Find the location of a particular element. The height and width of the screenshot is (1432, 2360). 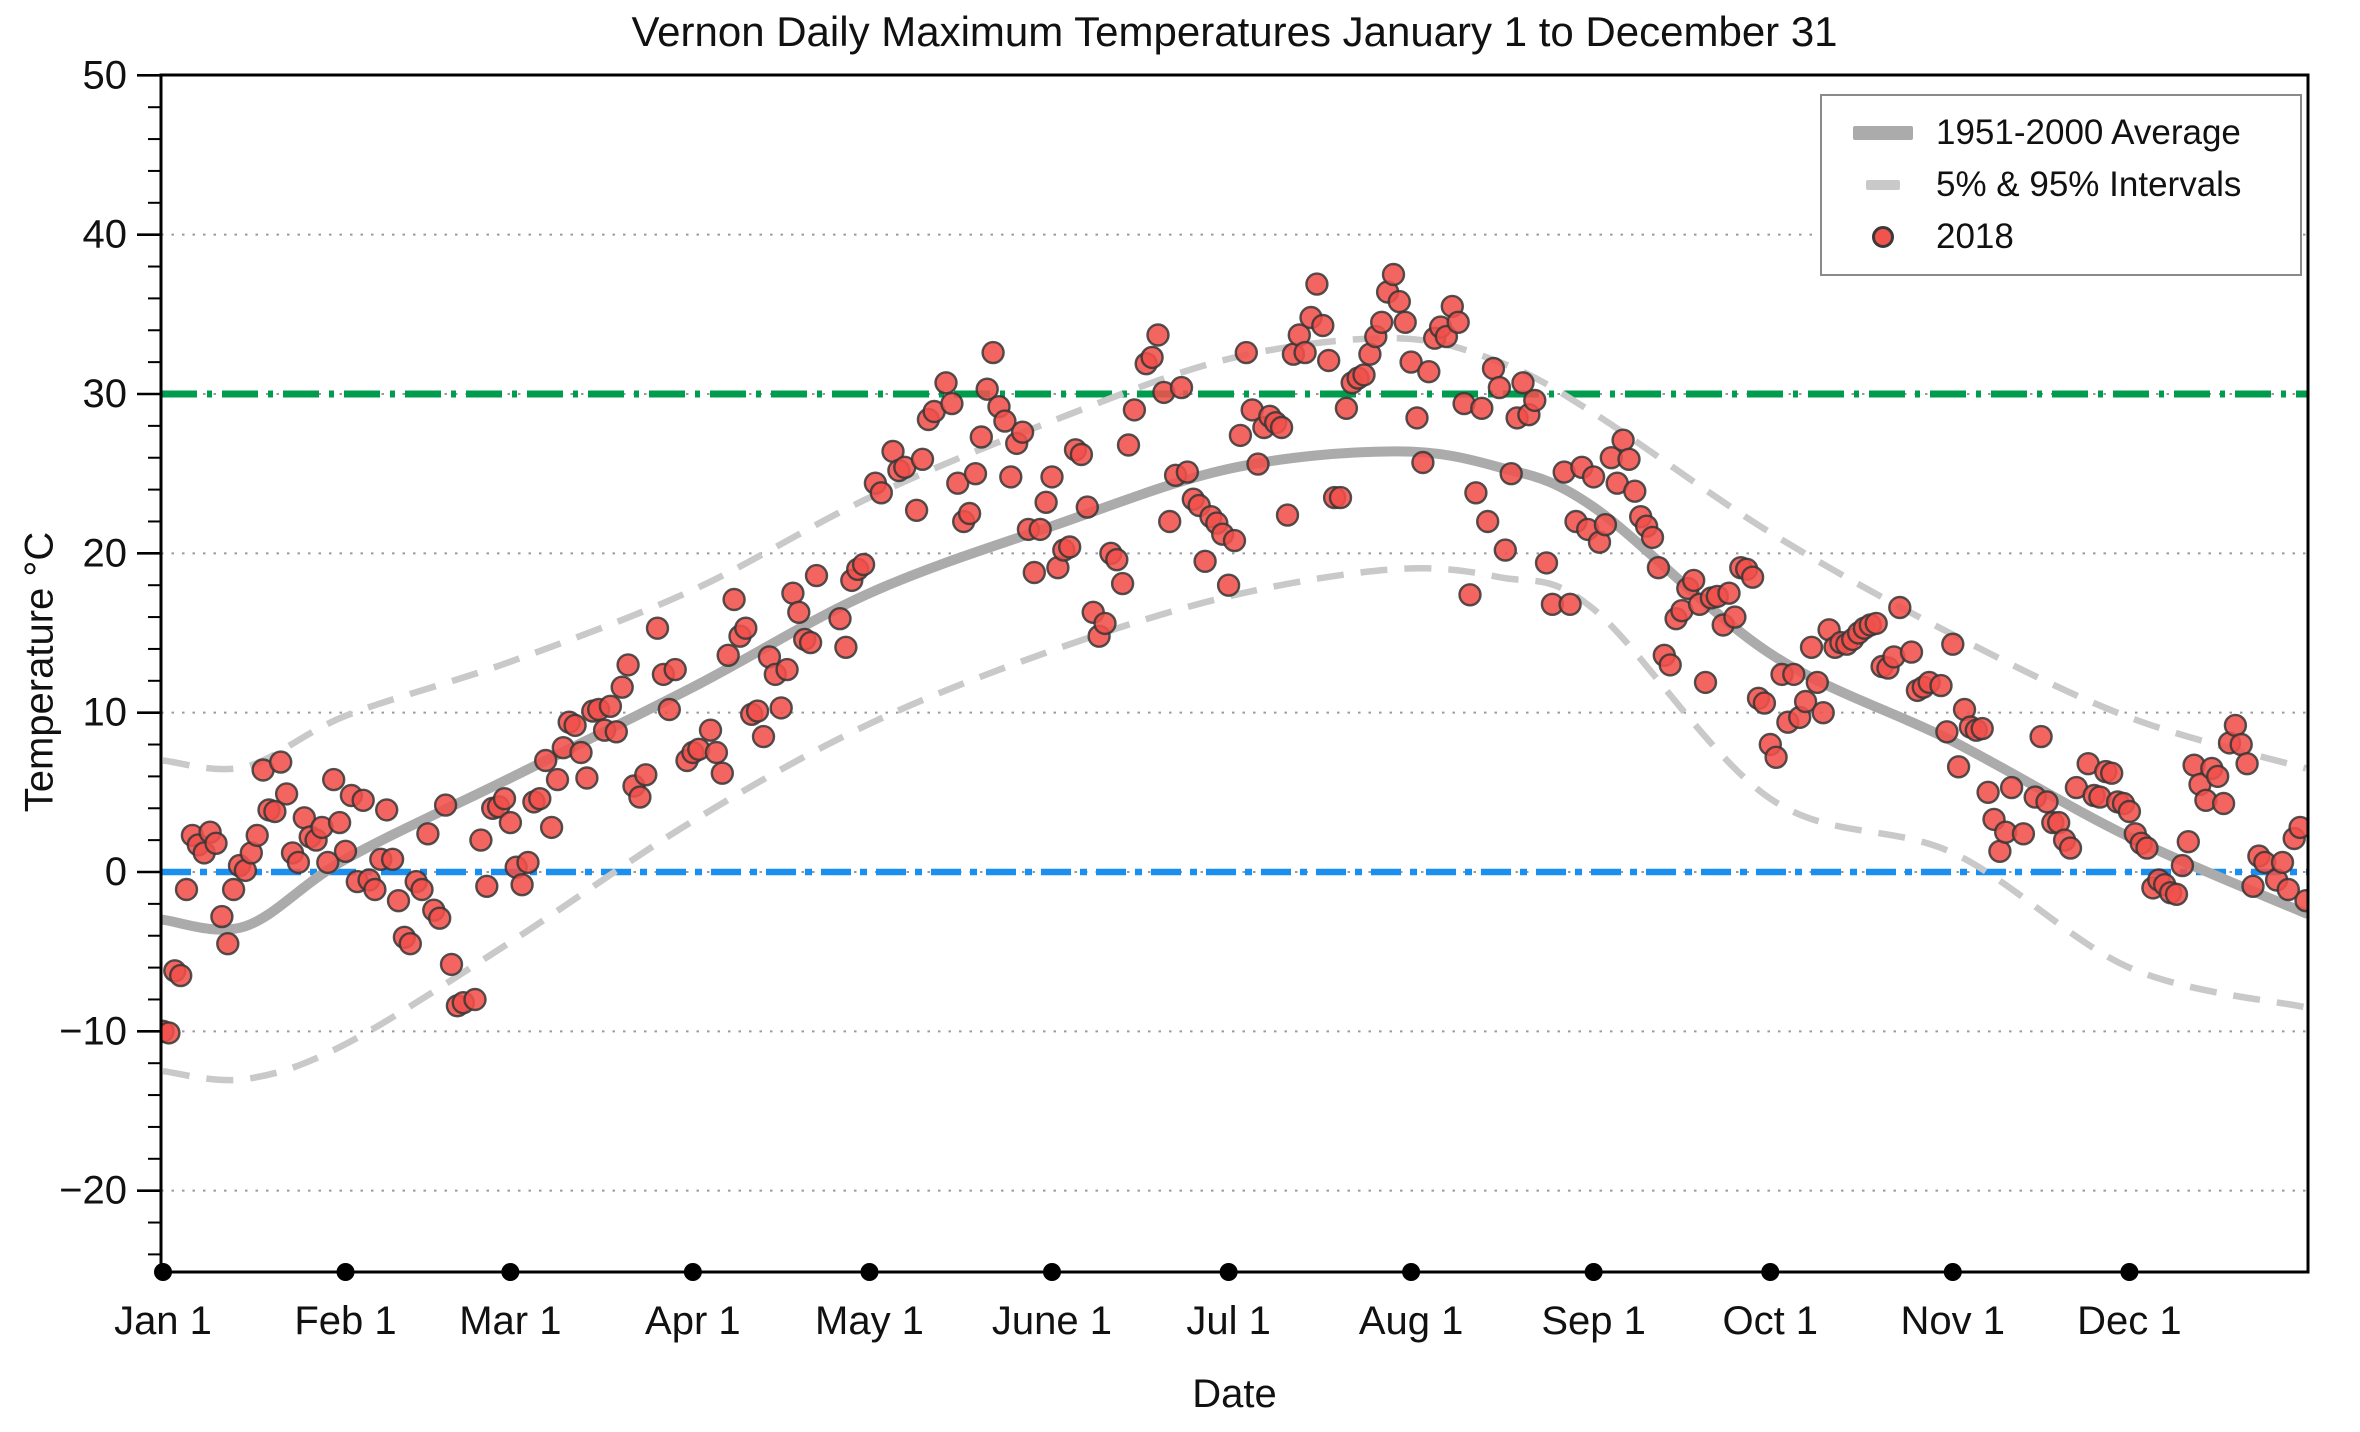

x-tick-label: Sep 1 is located at coordinates (1593, 1321).